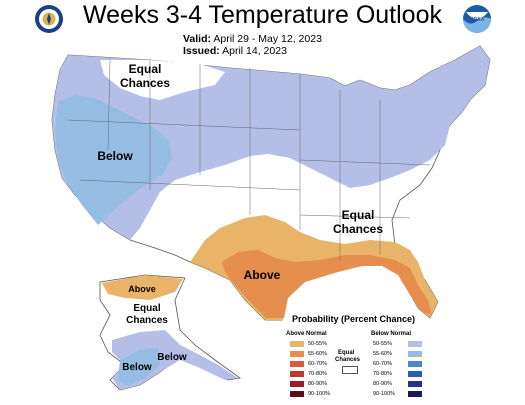 The image size is (525, 405). Describe the element at coordinates (317, 384) in the screenshot. I see `legend-above-item-label: 80-90%` at that location.